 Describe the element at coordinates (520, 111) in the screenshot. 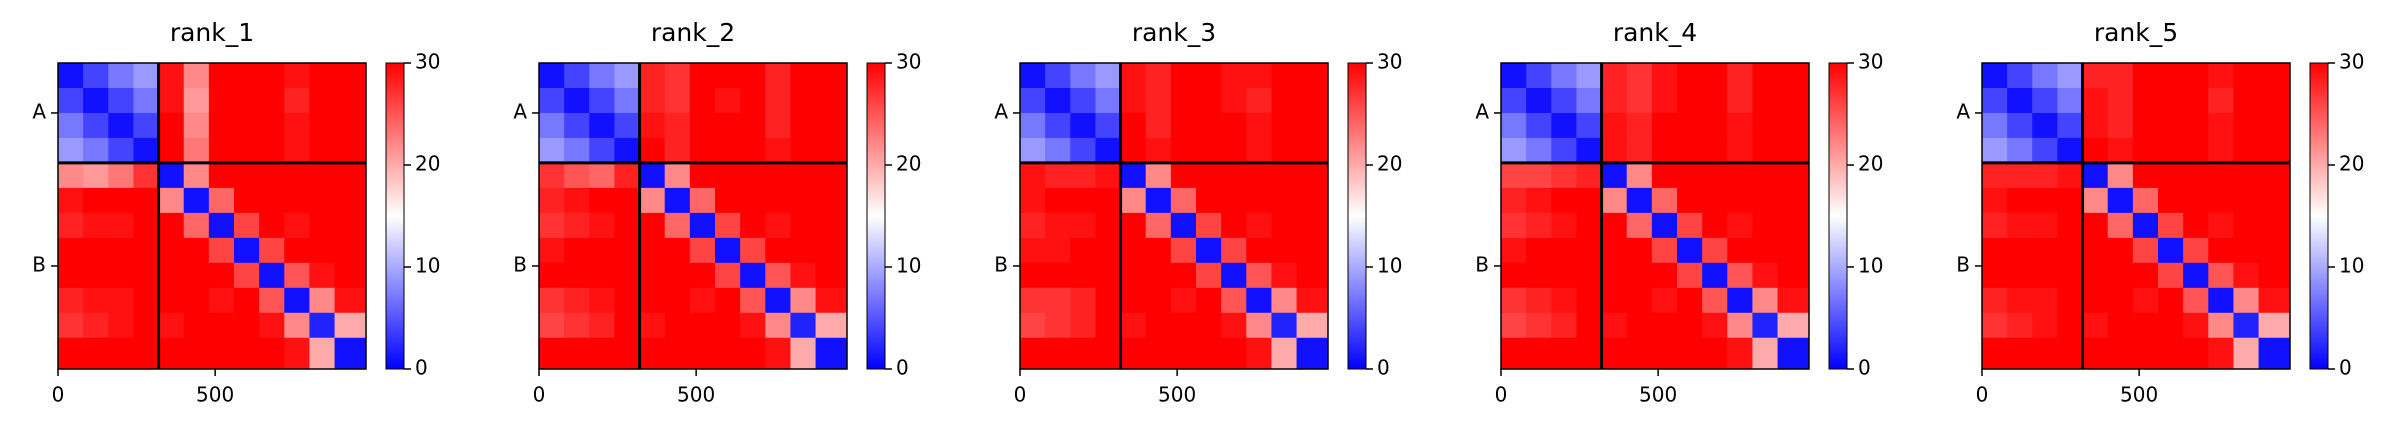

I see `y-tick-label: A` at that location.